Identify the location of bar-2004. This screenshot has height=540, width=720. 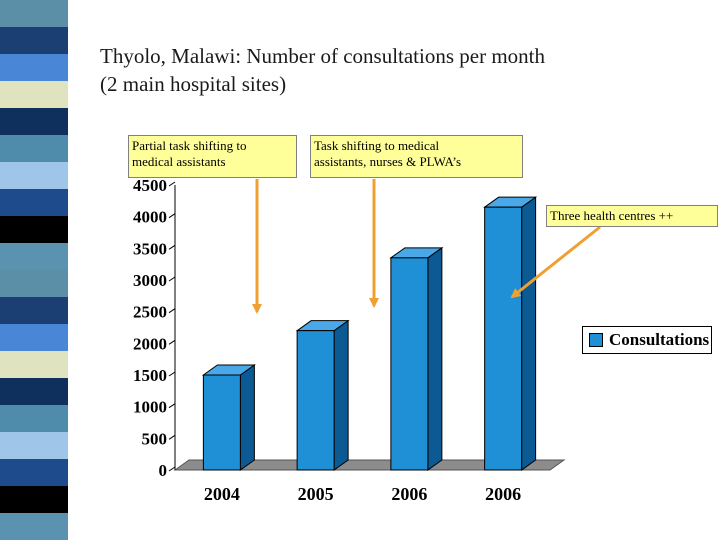
(228, 417).